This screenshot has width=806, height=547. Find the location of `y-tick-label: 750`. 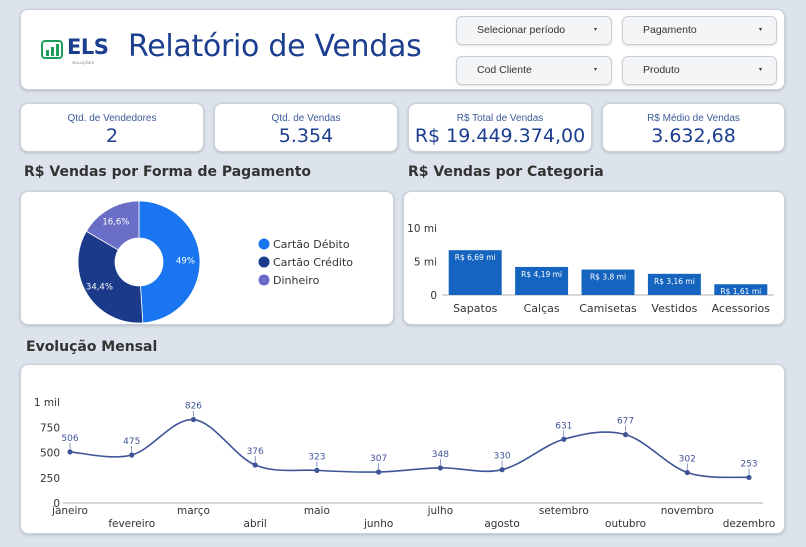

y-tick-label: 750 is located at coordinates (50, 428).